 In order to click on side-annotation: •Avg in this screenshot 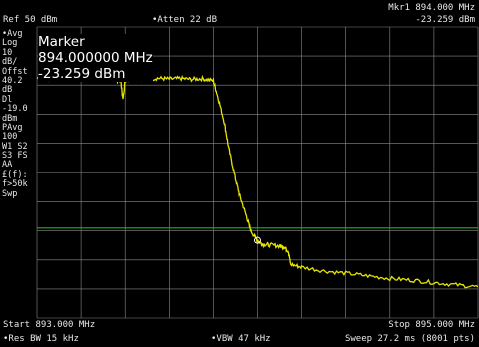, I will do `click(12, 34)`.